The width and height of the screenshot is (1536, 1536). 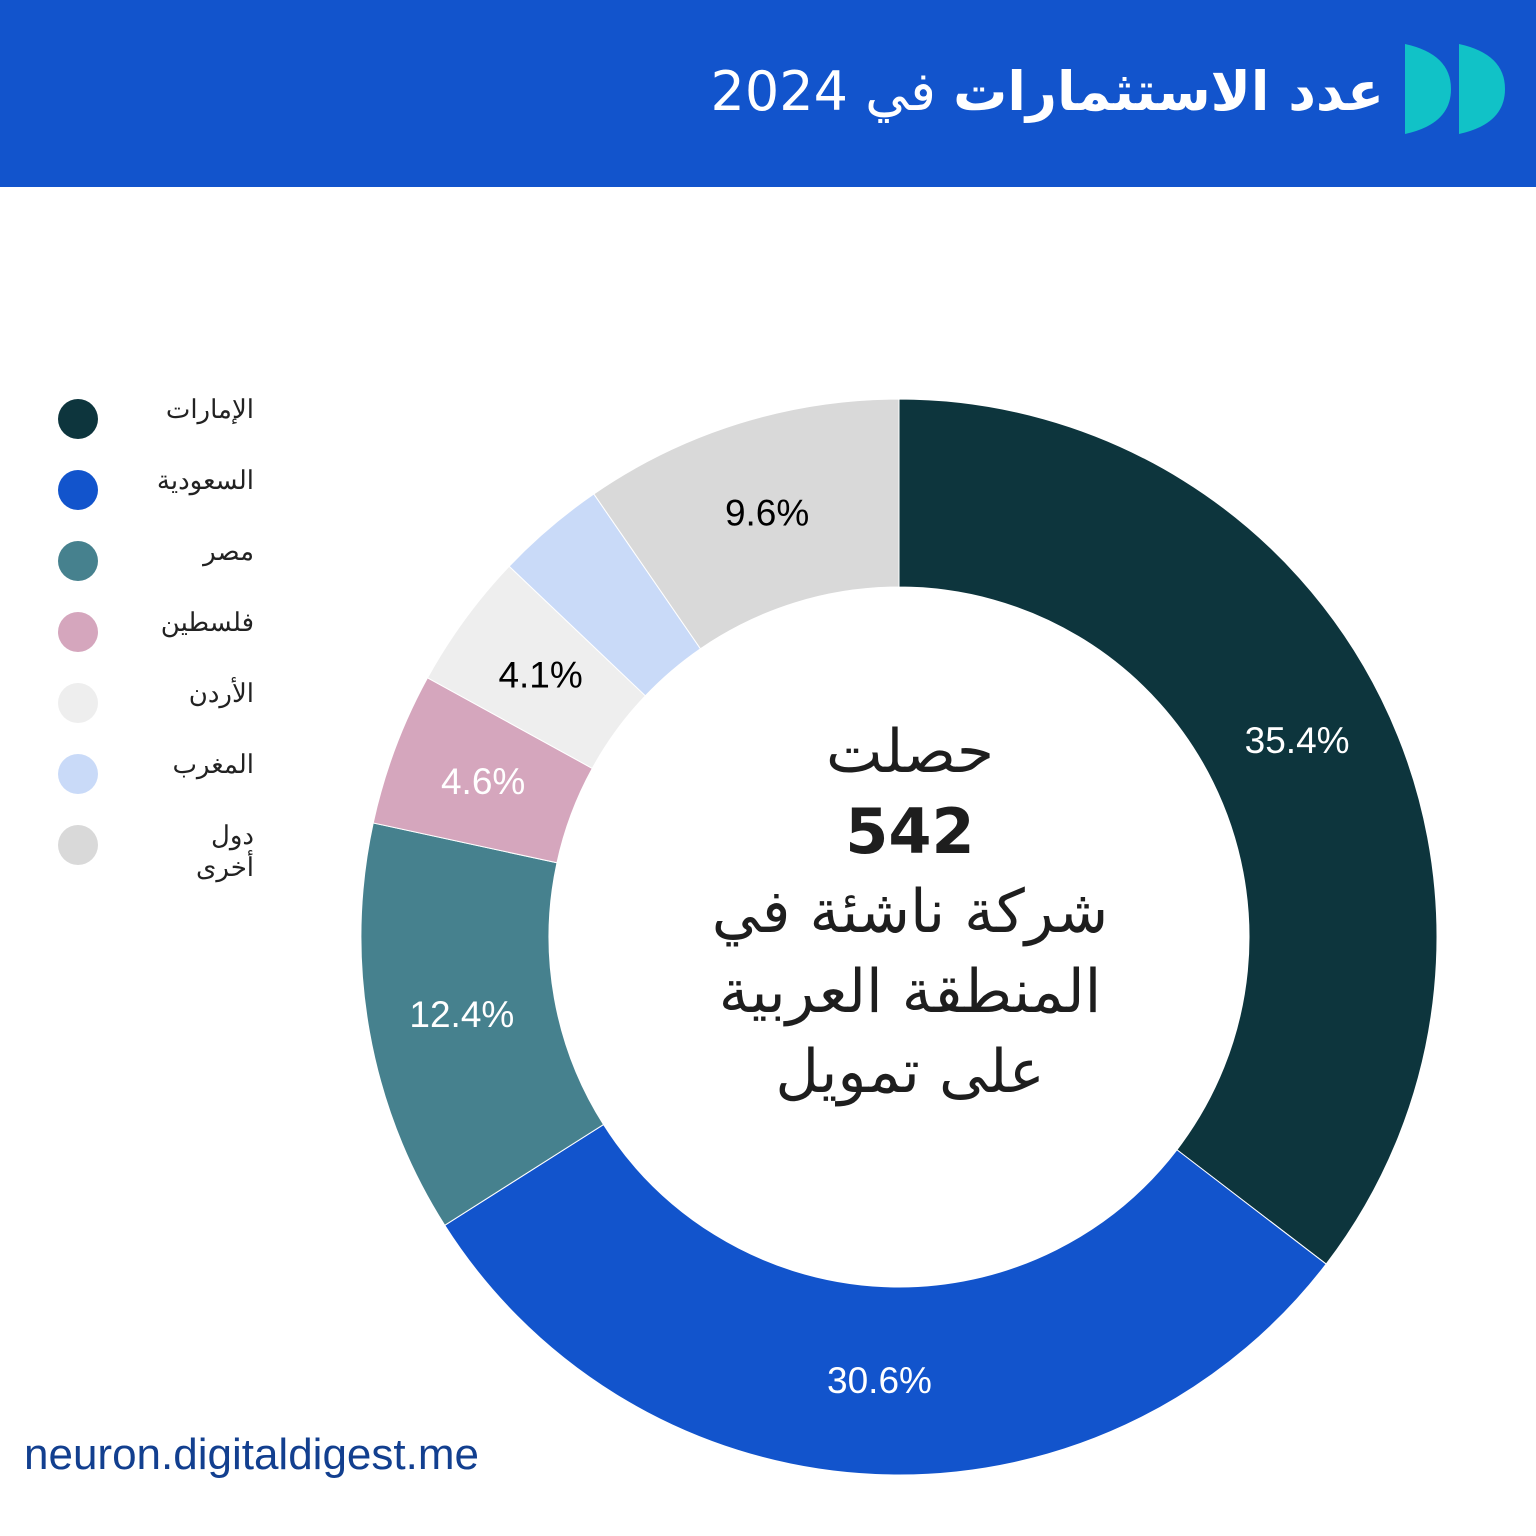 I want to click on legend-label: دول أخرى, so click(x=225, y=852).